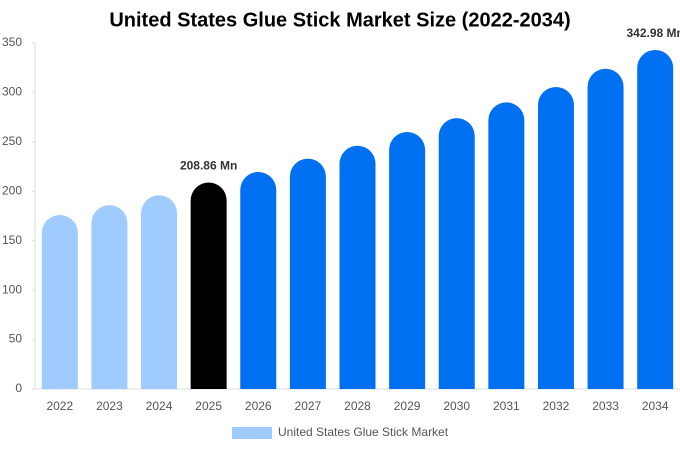  I want to click on y-tick-label: 300, so click(12, 92).